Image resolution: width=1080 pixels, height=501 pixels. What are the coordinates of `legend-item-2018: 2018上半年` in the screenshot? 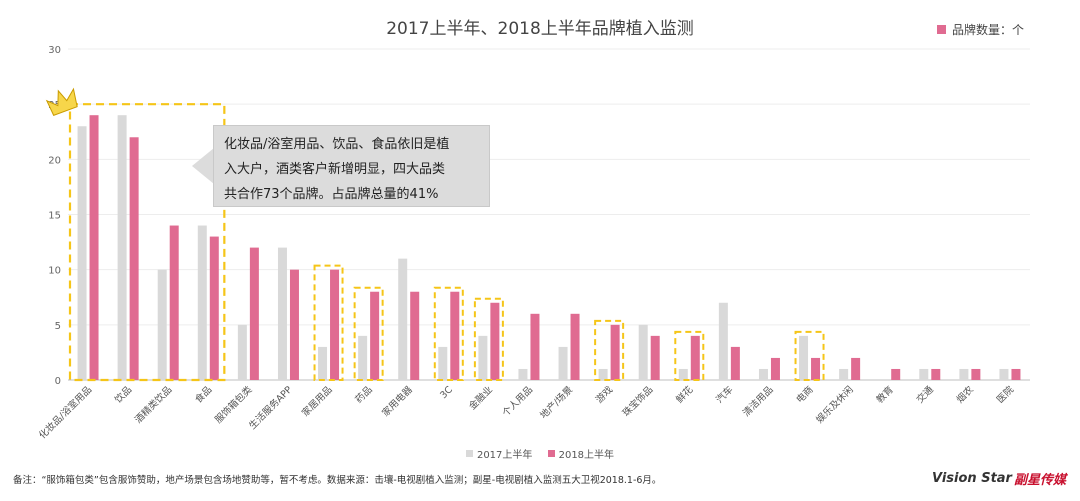 It's located at (581, 453).